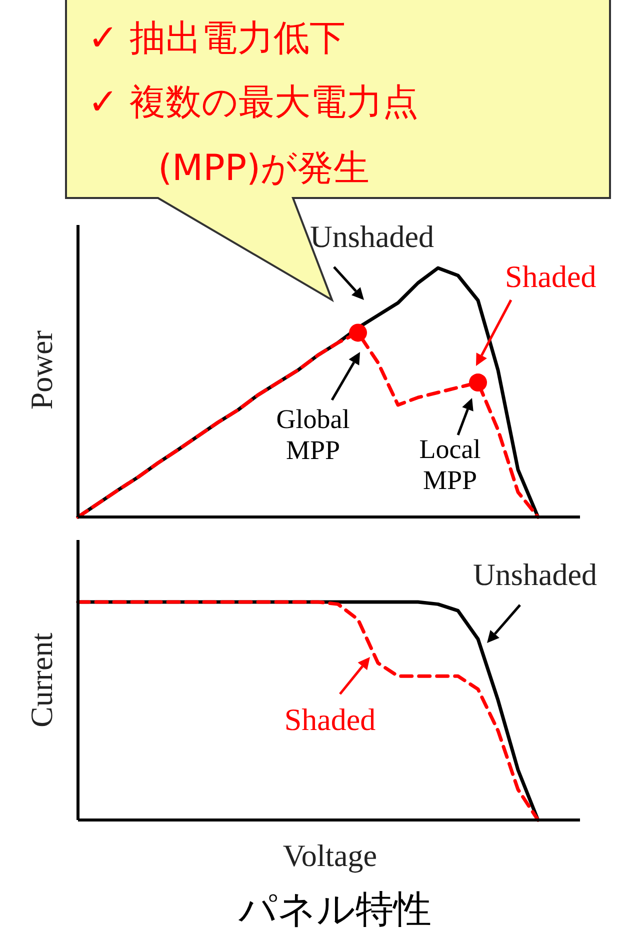  I want to click on annotation: Local MPP, so click(450, 465).